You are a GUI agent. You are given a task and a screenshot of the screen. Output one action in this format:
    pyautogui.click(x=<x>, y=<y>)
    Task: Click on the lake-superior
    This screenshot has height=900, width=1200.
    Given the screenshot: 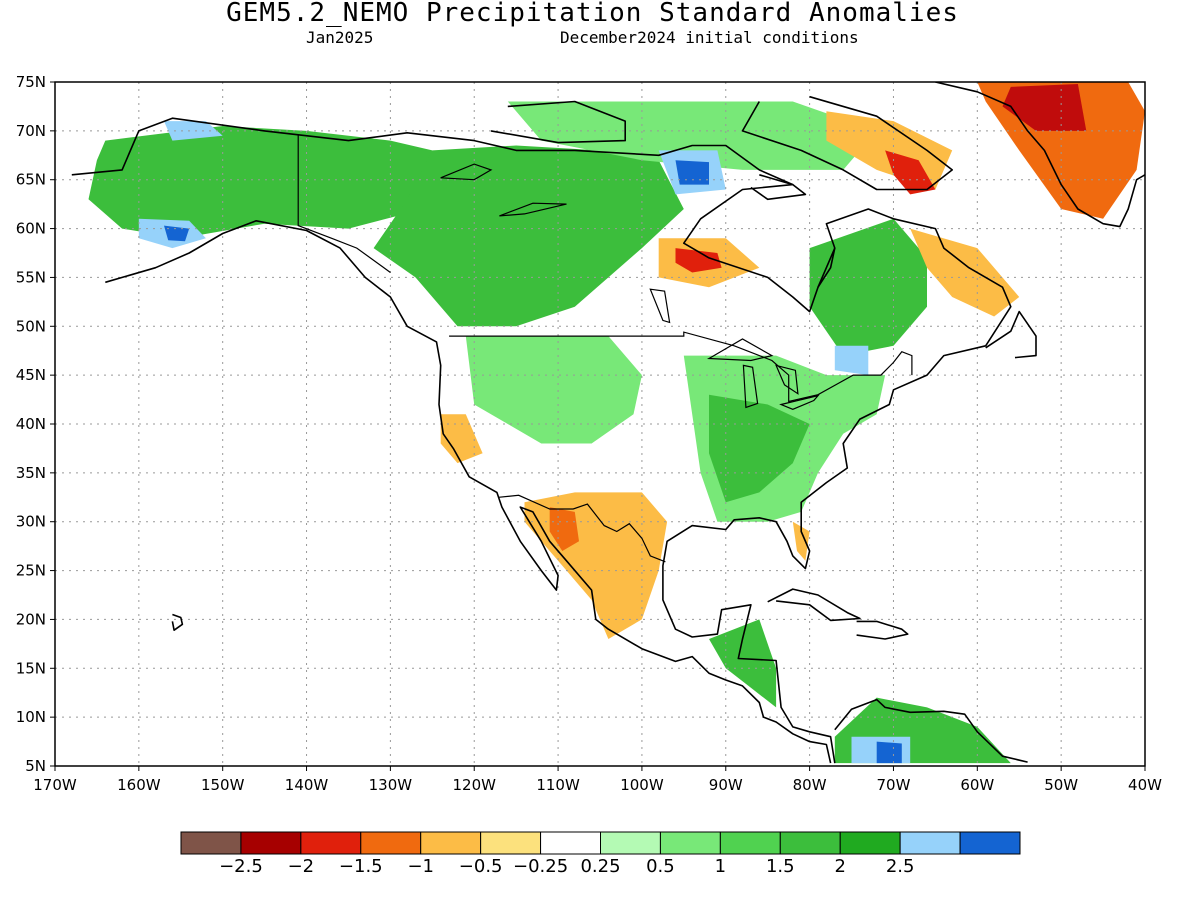 What is the action you would take?
    pyautogui.click(x=740, y=350)
    